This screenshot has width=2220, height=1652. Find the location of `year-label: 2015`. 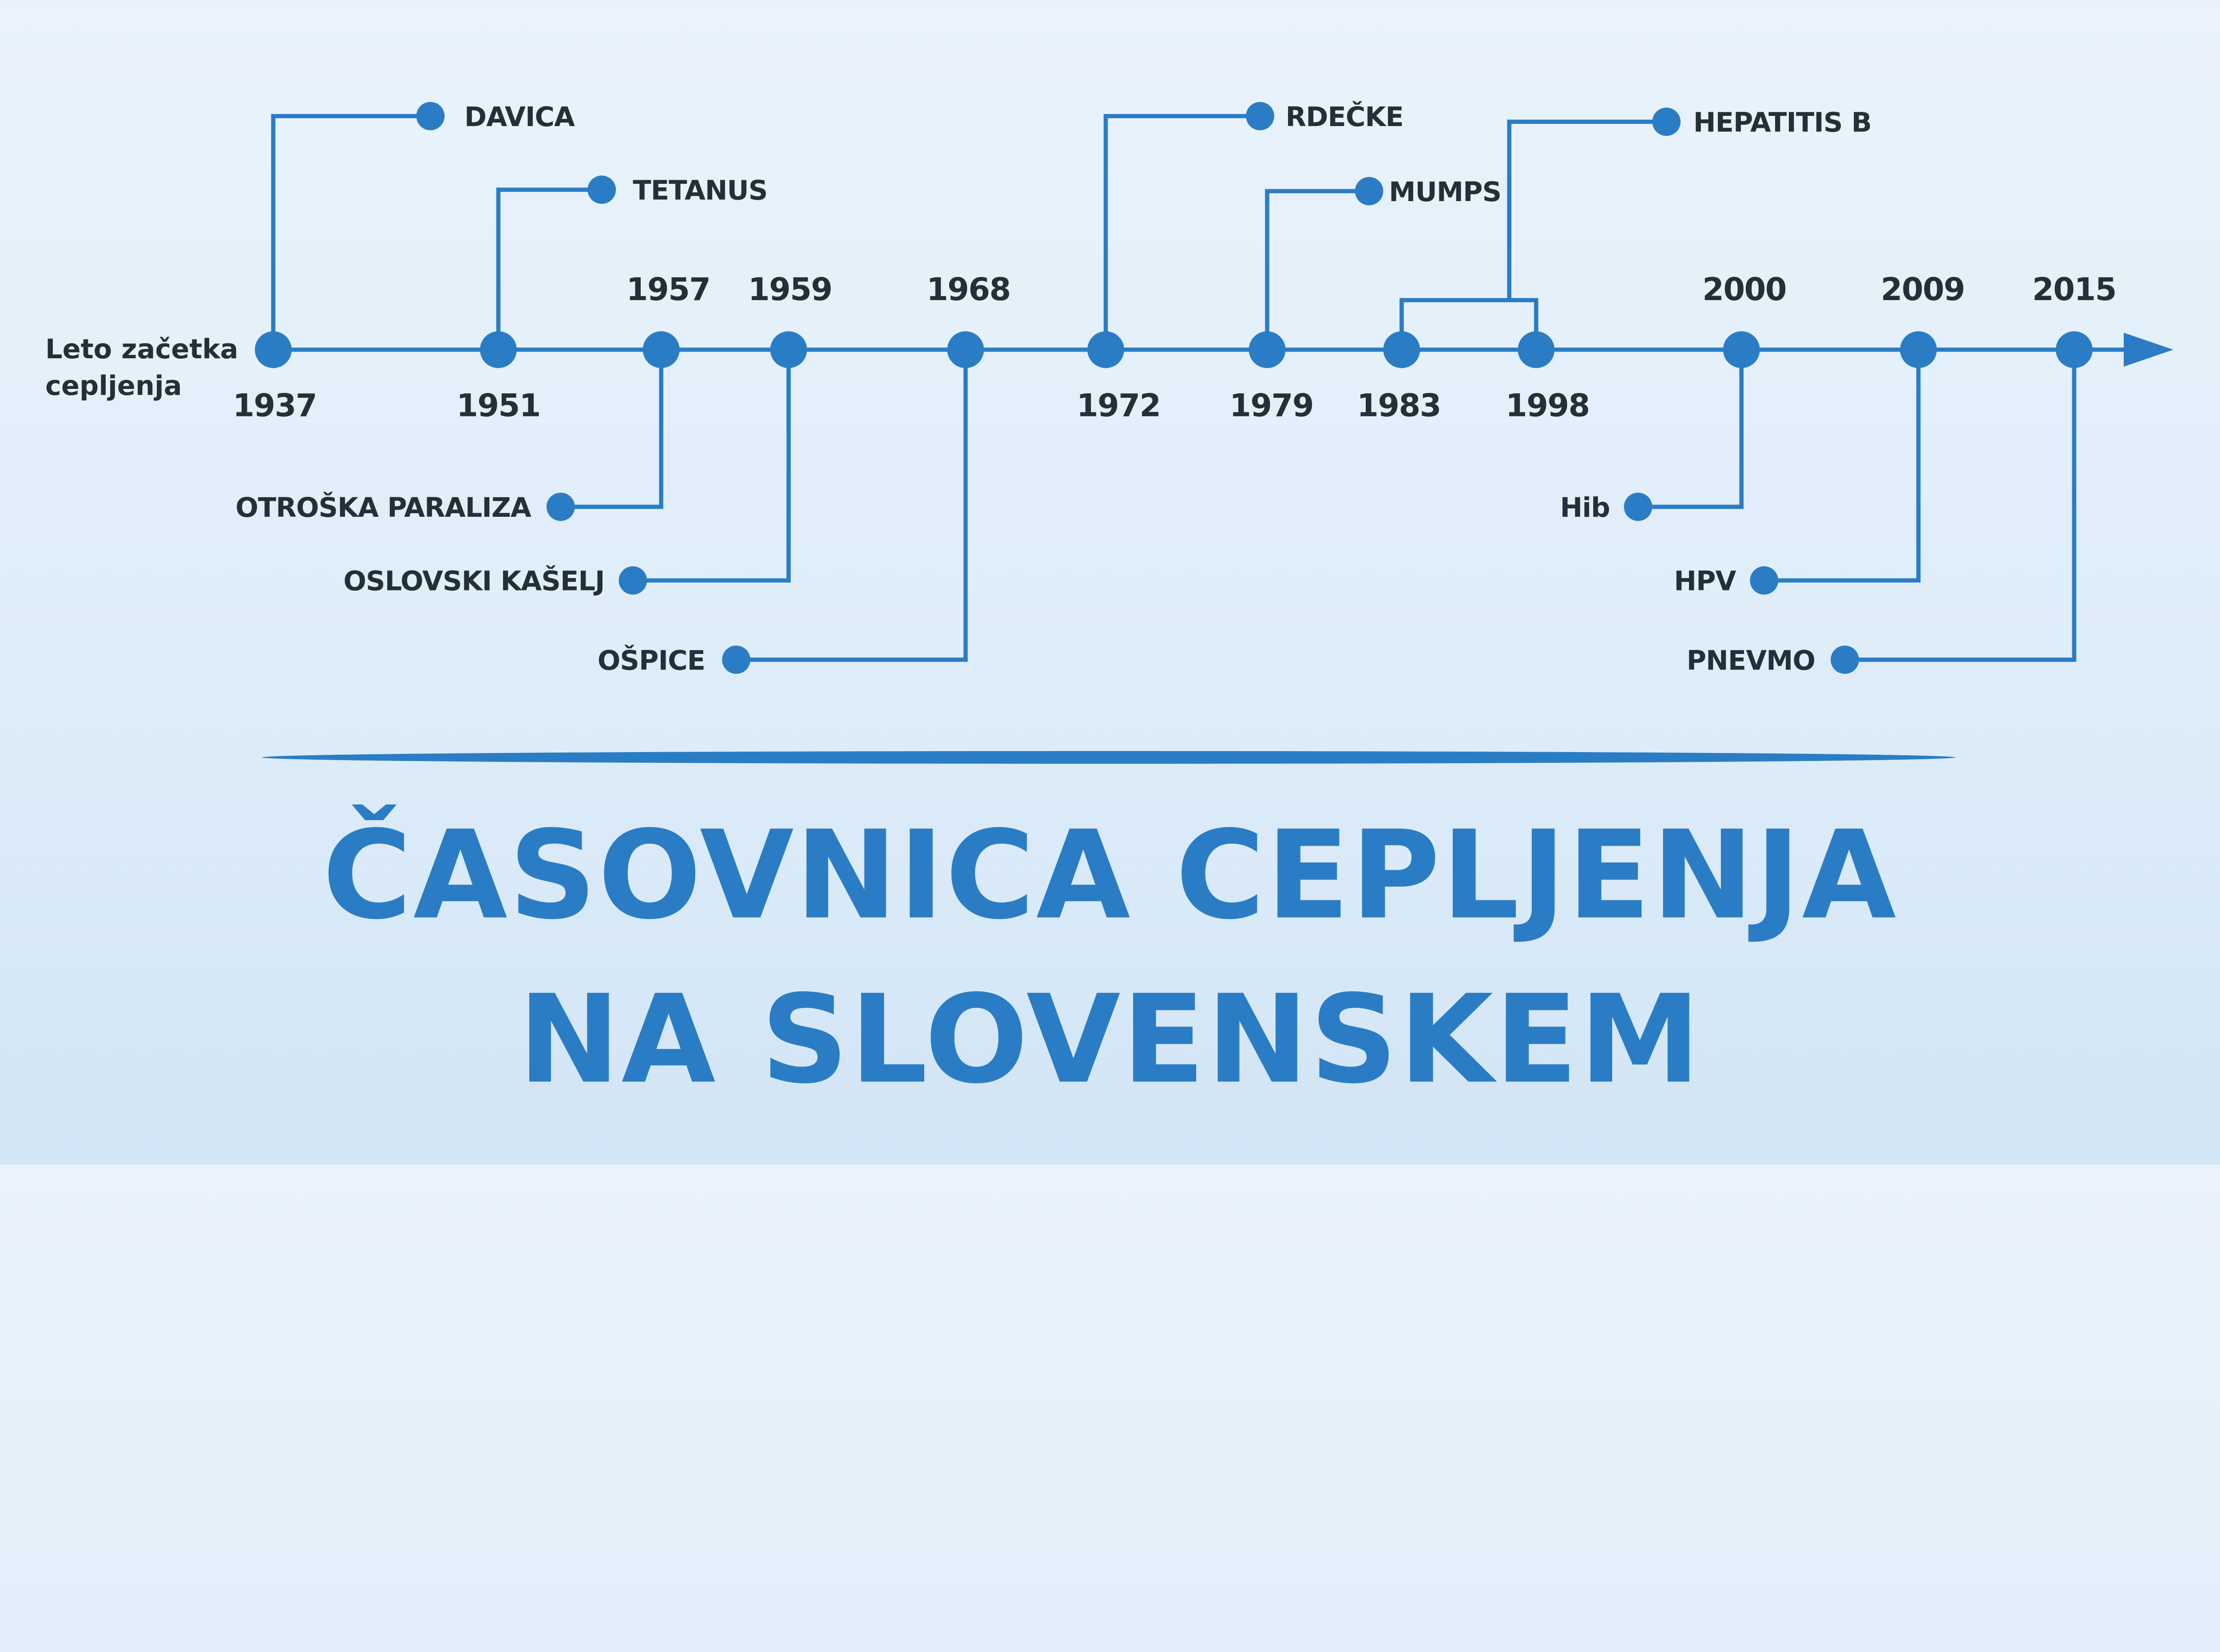

year-label: 2015 is located at coordinates (2074, 289).